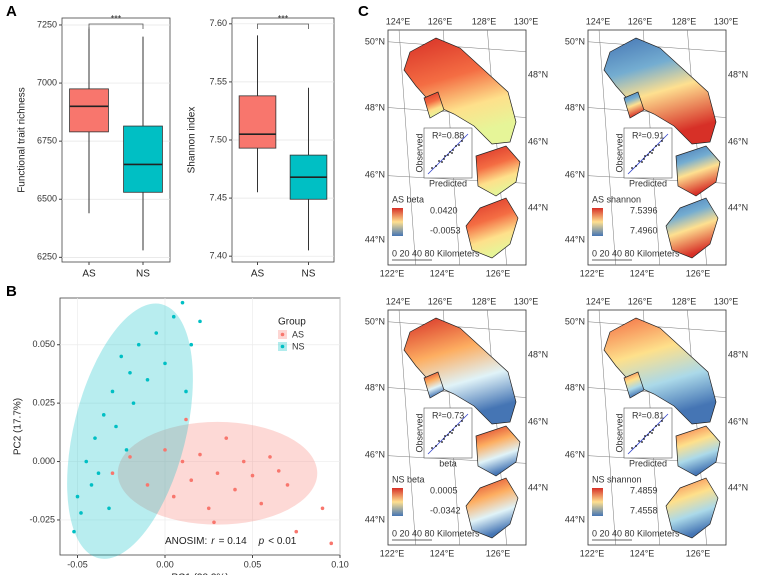  I want to click on x-tick-label: NS, so click(309, 274).